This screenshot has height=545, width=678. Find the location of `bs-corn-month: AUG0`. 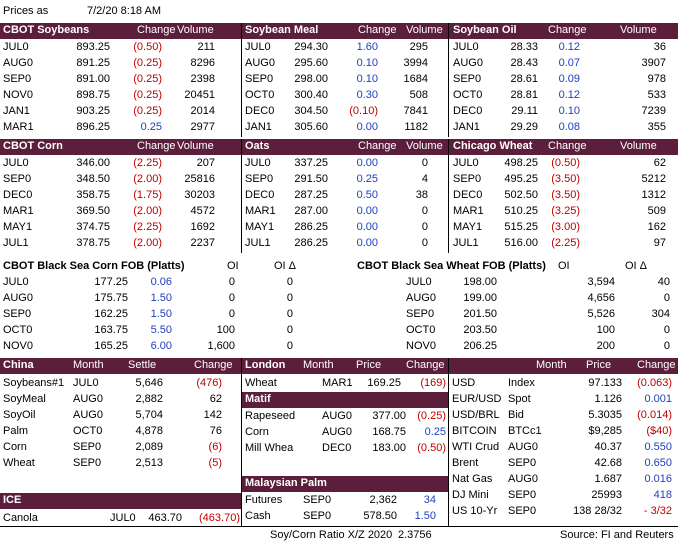

bs-corn-month: AUG0 is located at coordinates (18, 298).